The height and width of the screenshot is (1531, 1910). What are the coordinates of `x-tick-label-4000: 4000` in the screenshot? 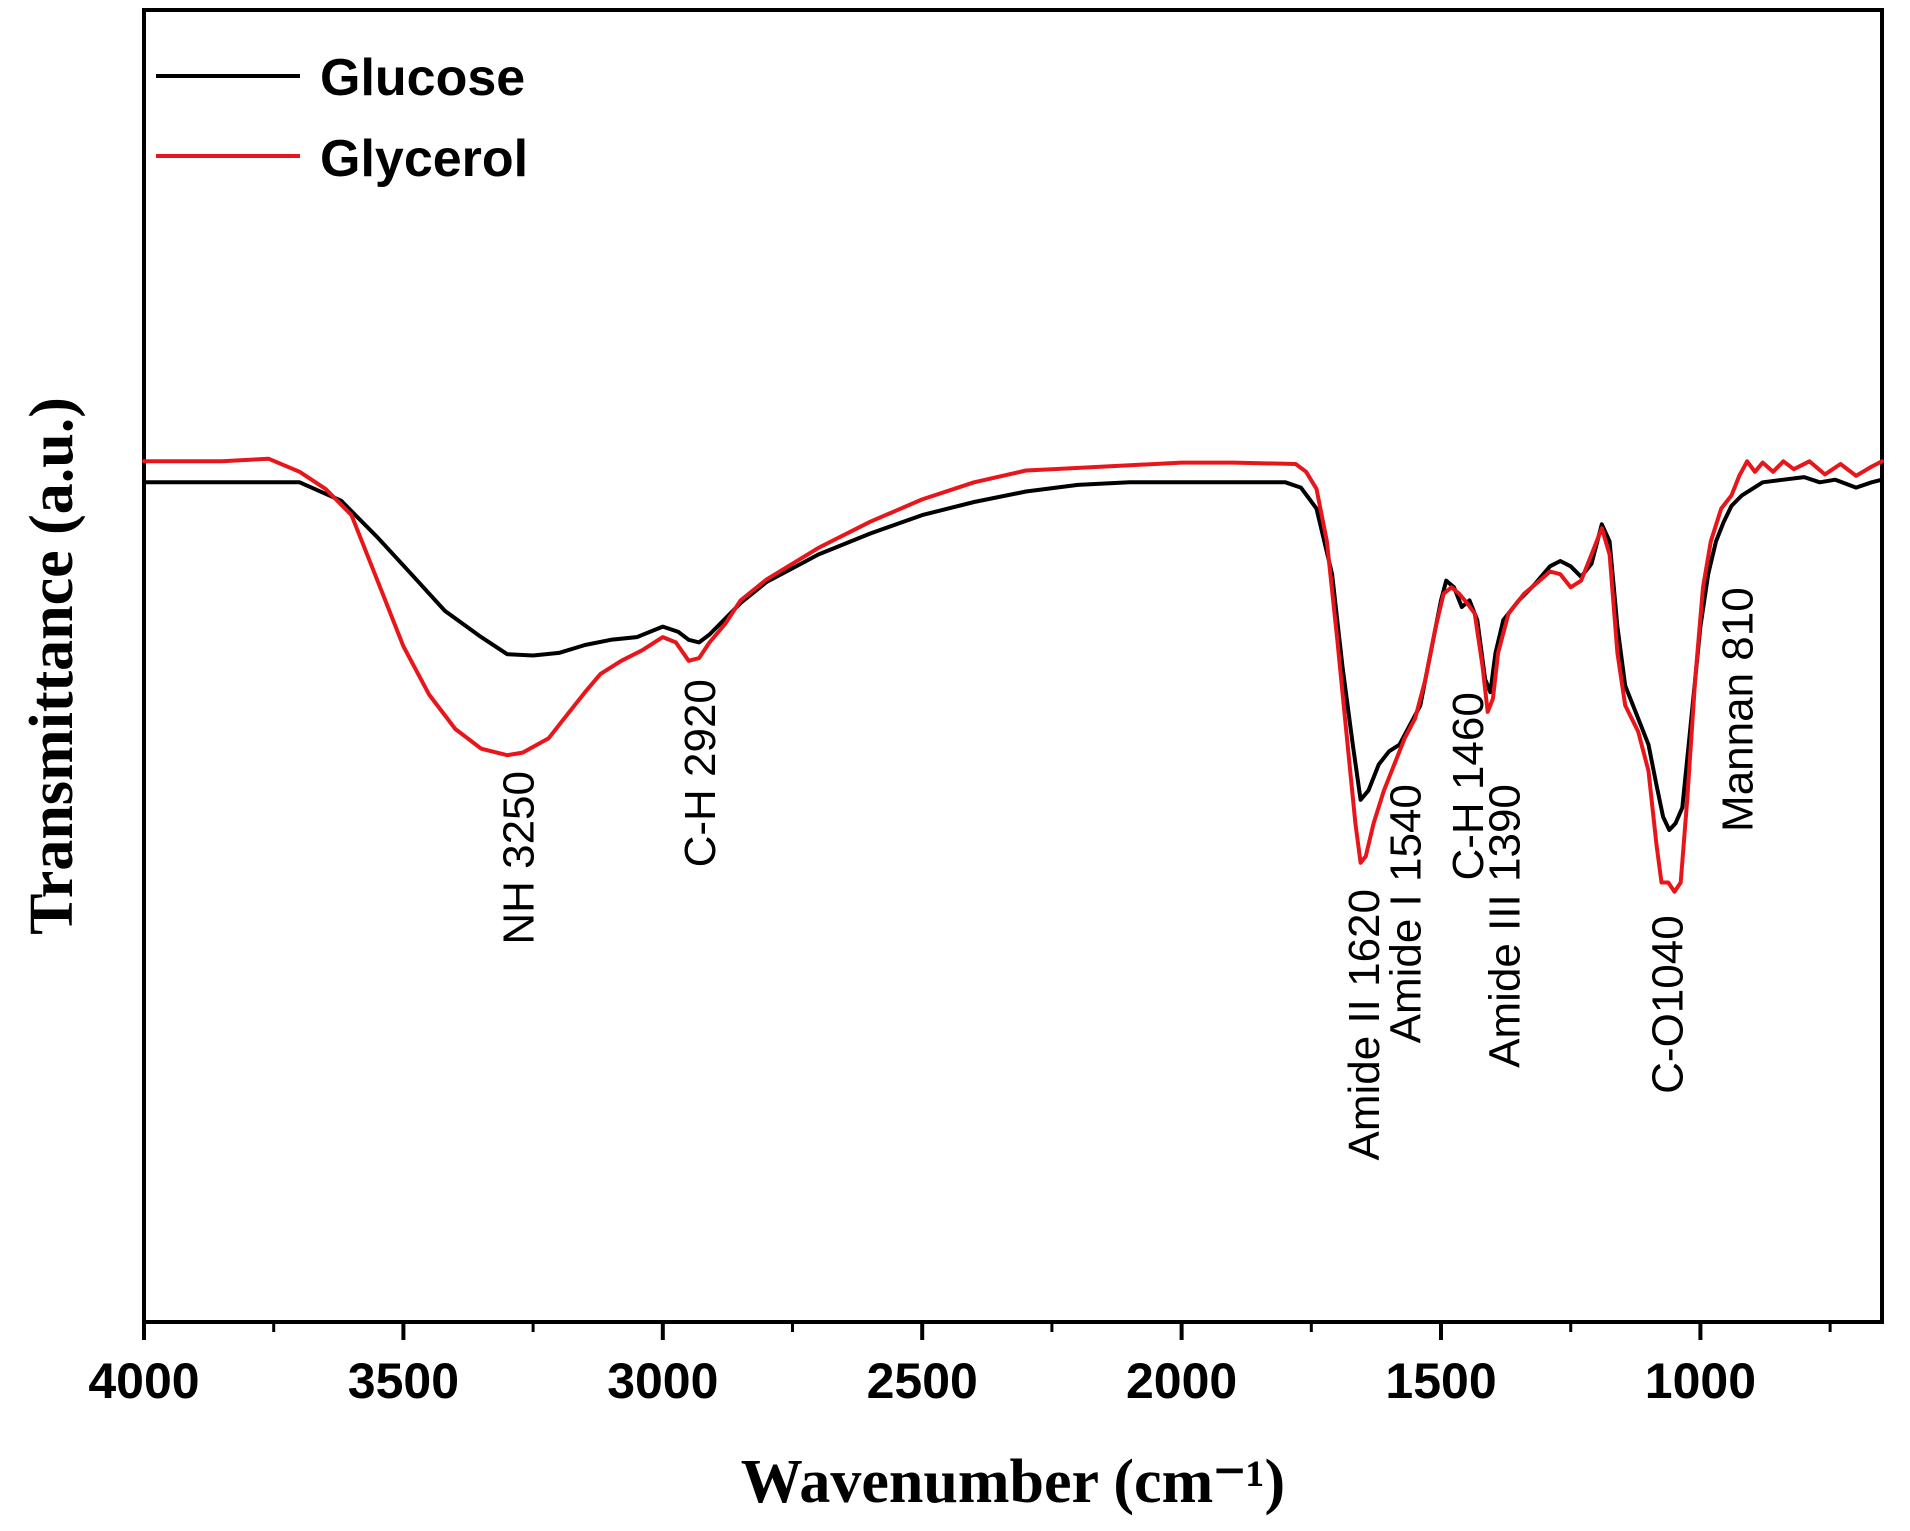 It's located at (143, 1381).